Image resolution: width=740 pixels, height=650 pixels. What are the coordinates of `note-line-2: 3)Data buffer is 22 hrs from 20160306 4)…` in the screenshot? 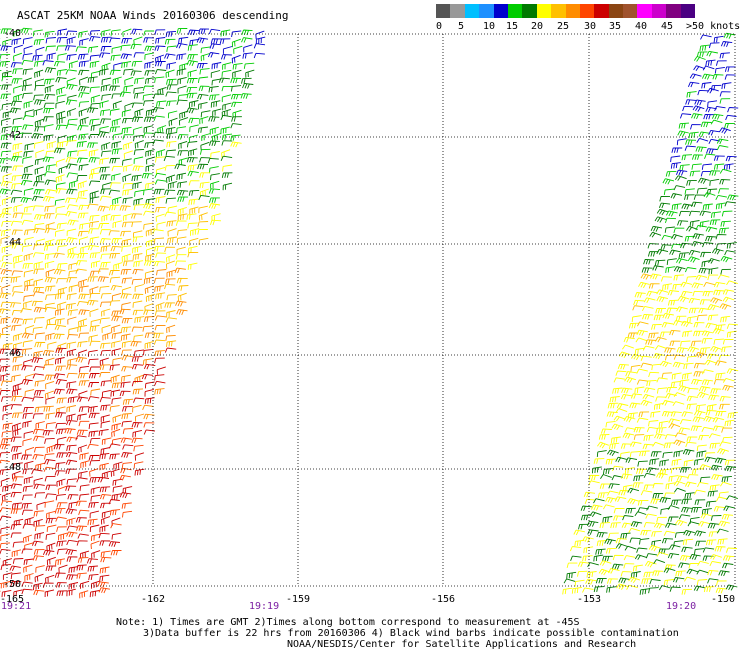 It's located at (411, 633).